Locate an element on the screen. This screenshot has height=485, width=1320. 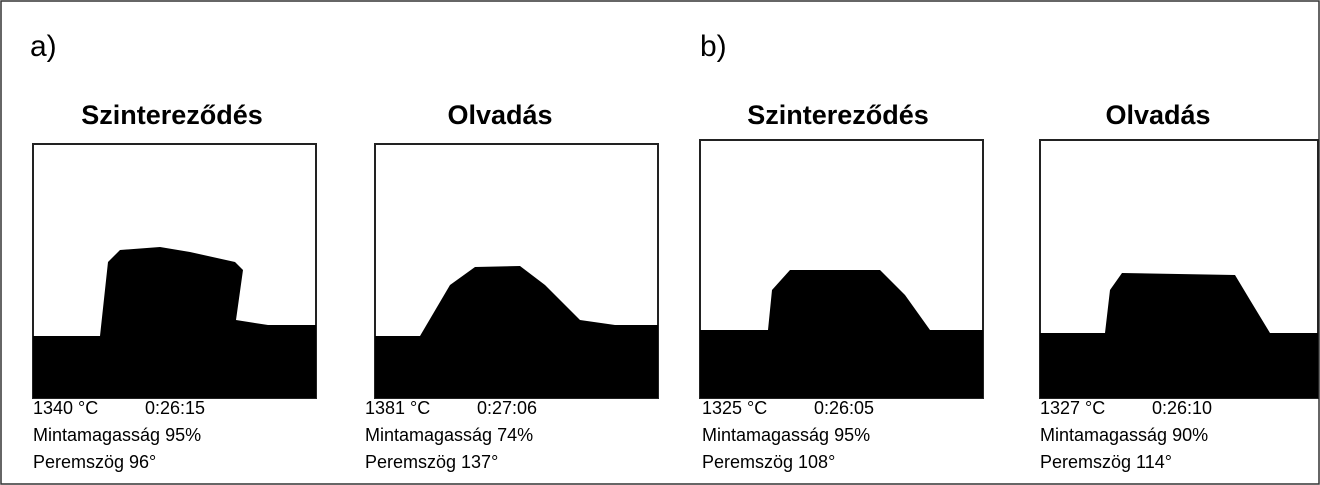
temperature: 1327 °C is located at coordinates (1072, 408).